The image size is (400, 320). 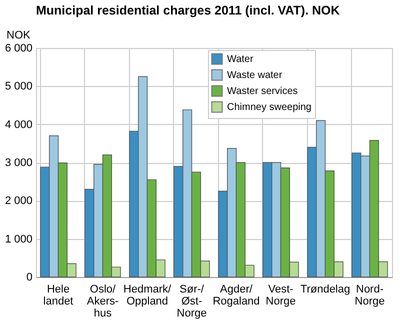 What do you see at coordinates (191, 302) in the screenshot?
I see `x-tick-label: Sør-/ Øst- Norge` at bounding box center [191, 302].